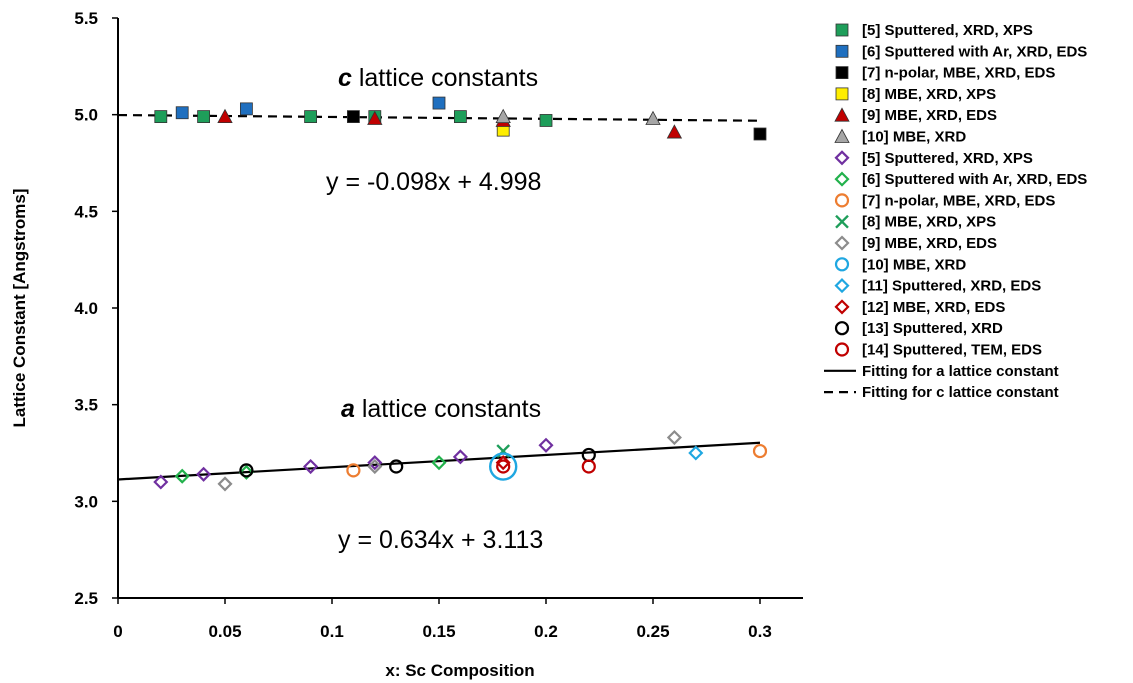 The image size is (1133, 683). I want to click on x-tick-label: 0, so click(117, 631).